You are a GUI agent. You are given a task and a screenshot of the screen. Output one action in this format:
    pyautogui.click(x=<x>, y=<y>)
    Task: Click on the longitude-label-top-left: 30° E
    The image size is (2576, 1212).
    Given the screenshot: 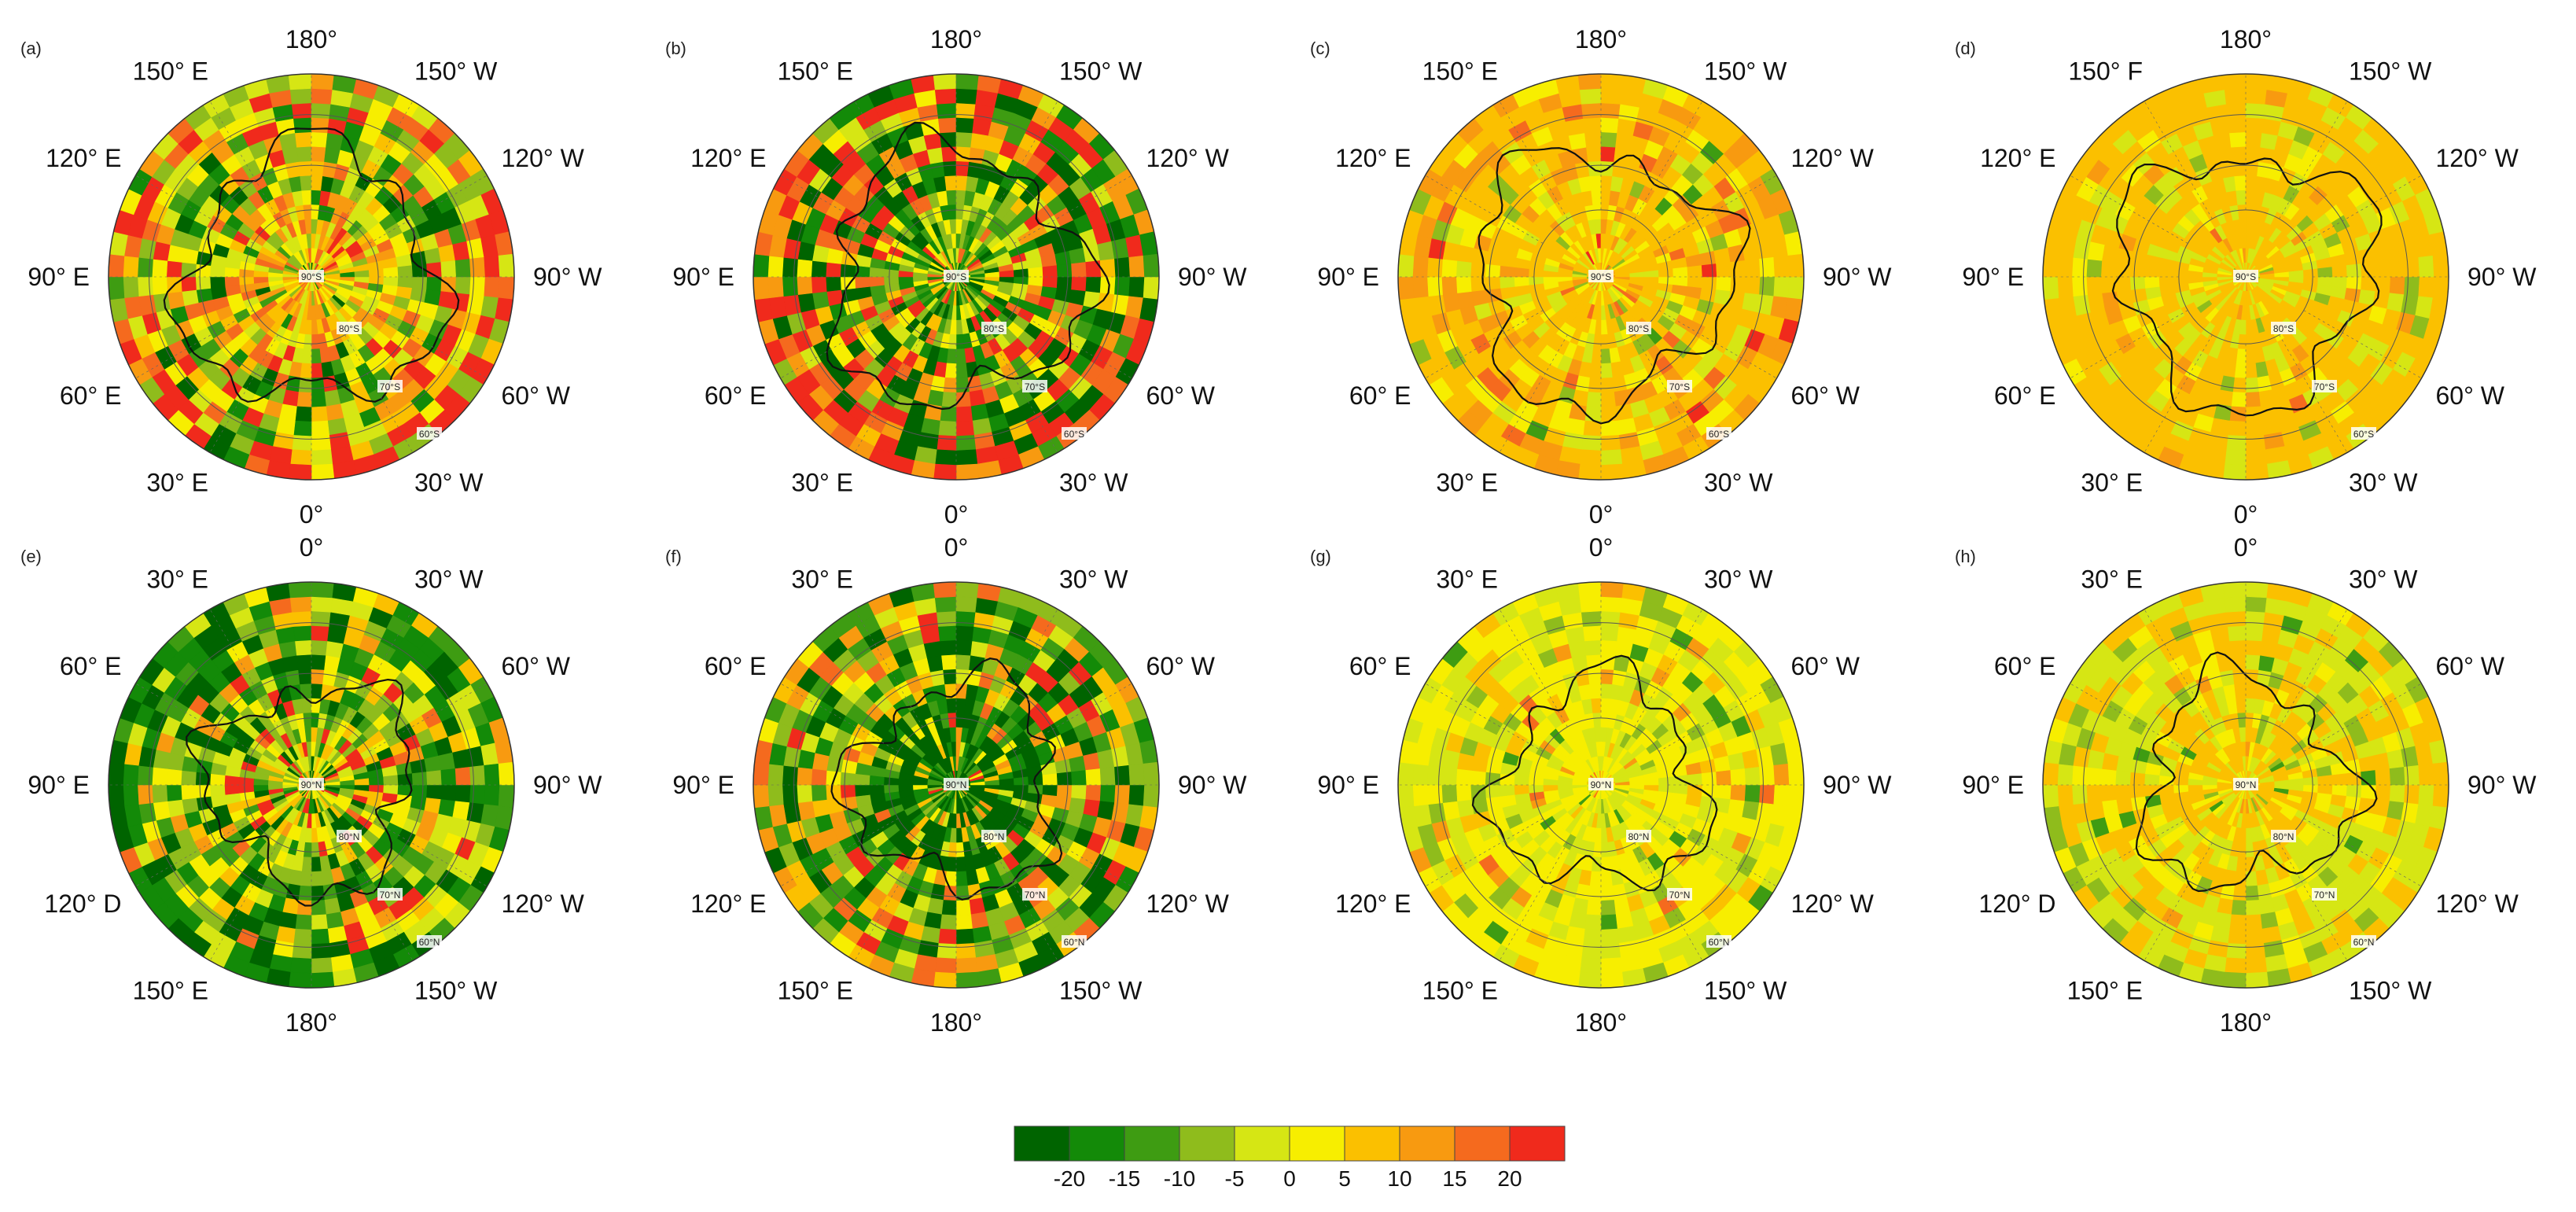 What is the action you would take?
    pyautogui.click(x=1467, y=579)
    